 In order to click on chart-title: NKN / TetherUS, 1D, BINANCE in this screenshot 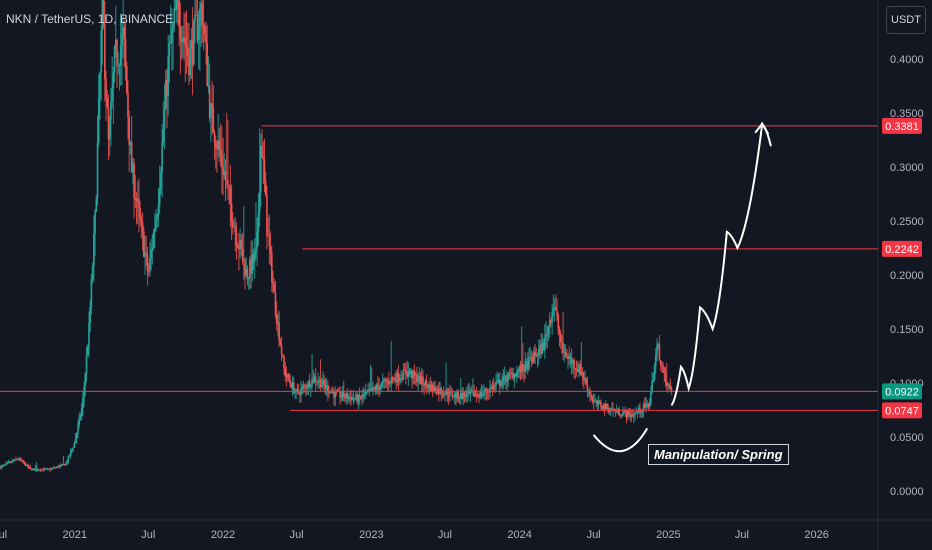, I will do `click(90, 19)`.